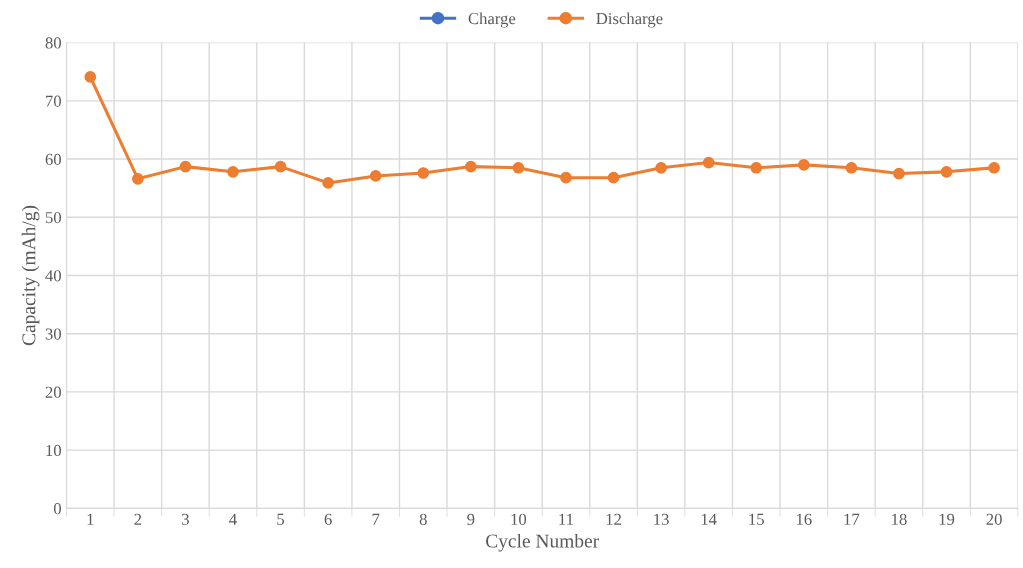 The height and width of the screenshot is (568, 1023). I want to click on x-tick-label: 12, so click(613, 519).